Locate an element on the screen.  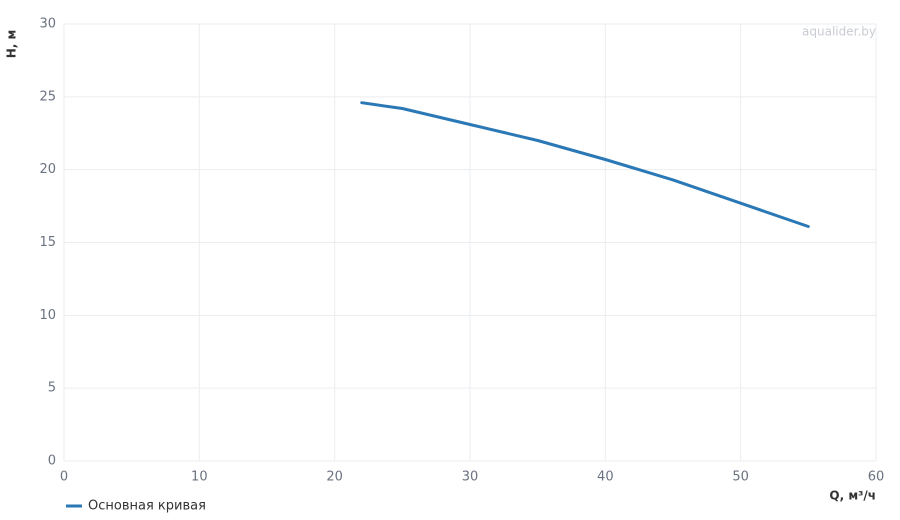
y-axis-title: H, м is located at coordinates (12, 44).